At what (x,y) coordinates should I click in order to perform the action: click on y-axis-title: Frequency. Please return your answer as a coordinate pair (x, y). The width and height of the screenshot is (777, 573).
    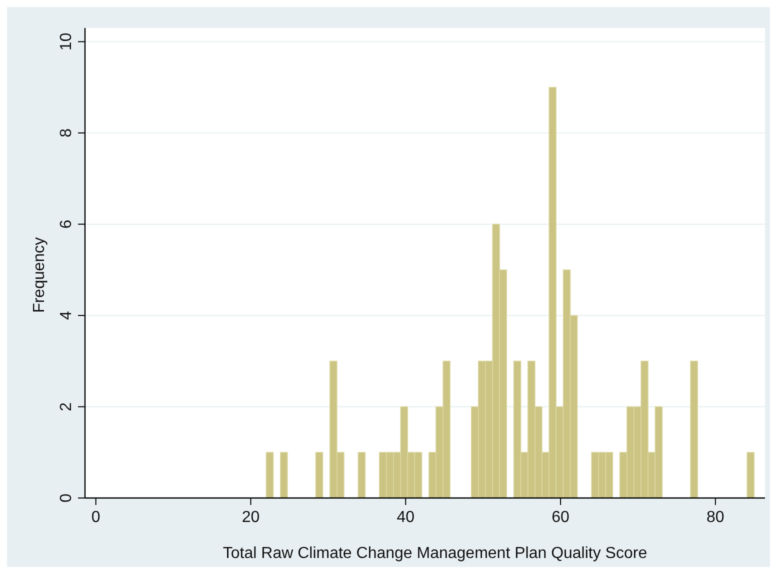
    Looking at the image, I should click on (39, 275).